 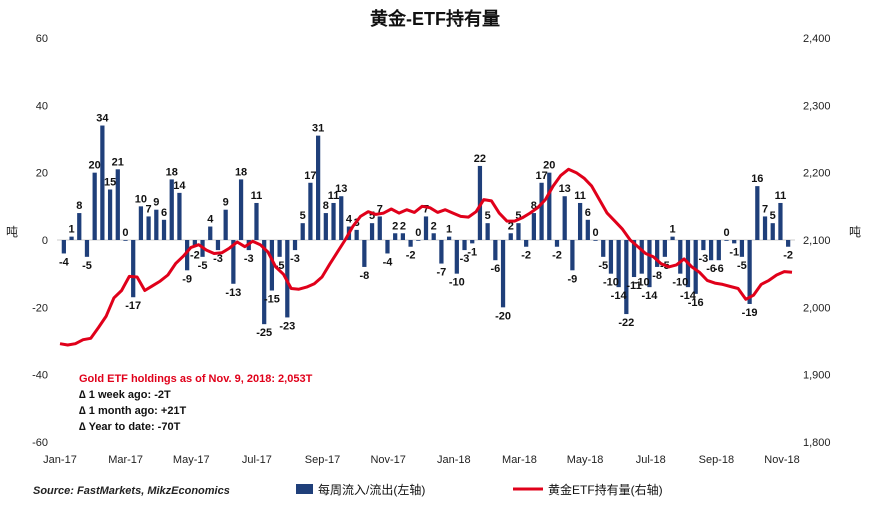 I want to click on x-tick-label: Nov-17, so click(x=387, y=460).